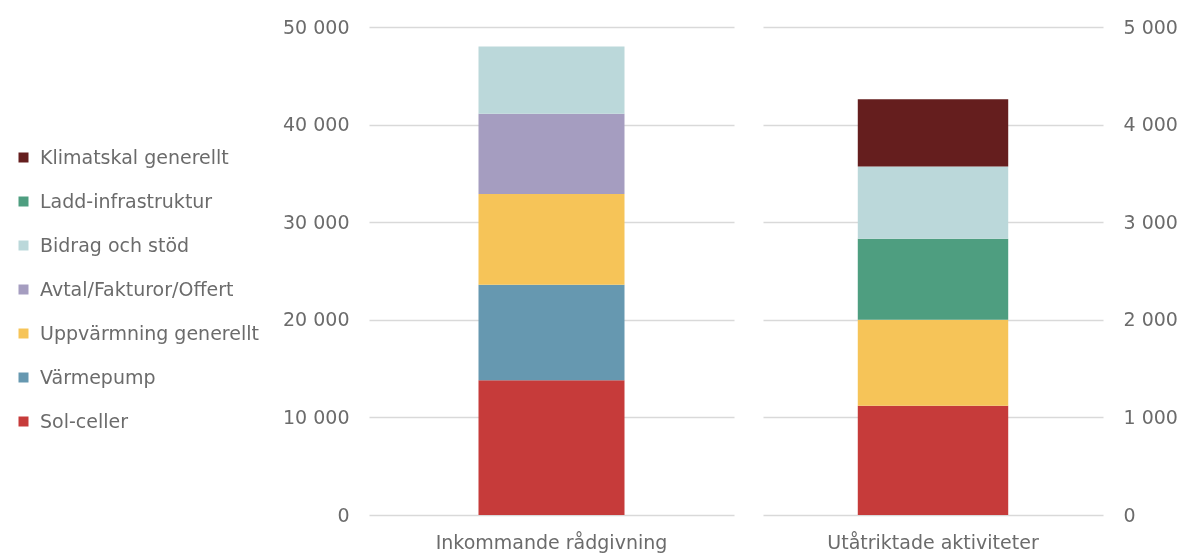 Image resolution: width=1195 pixels, height=556 pixels. I want to click on legend-label: Sol-celler, so click(84, 420).